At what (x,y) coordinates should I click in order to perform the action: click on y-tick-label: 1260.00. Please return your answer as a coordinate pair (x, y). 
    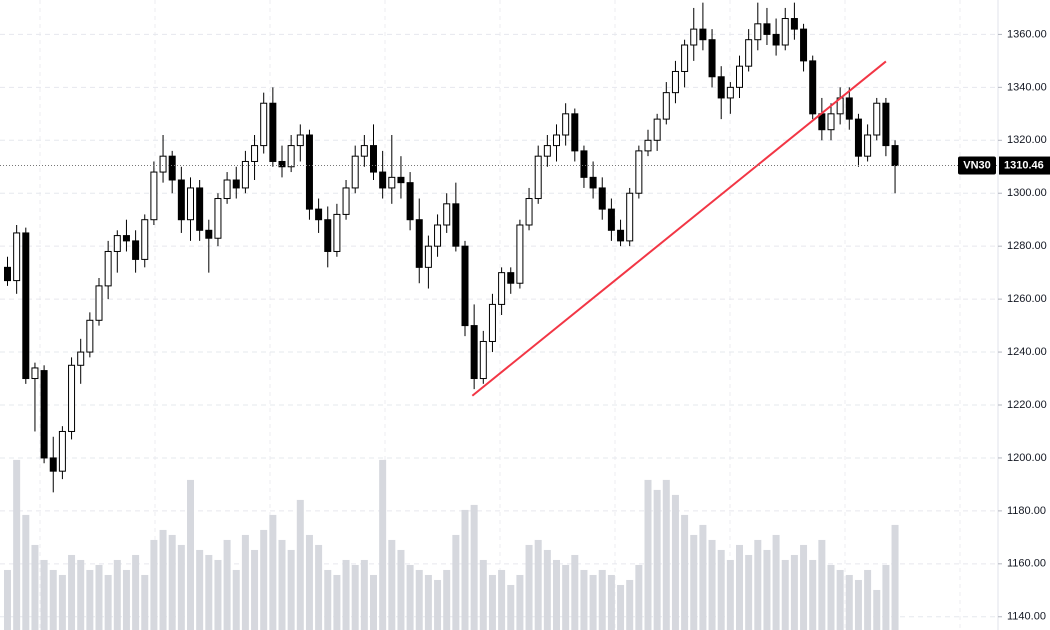
    Looking at the image, I should click on (1027, 299).